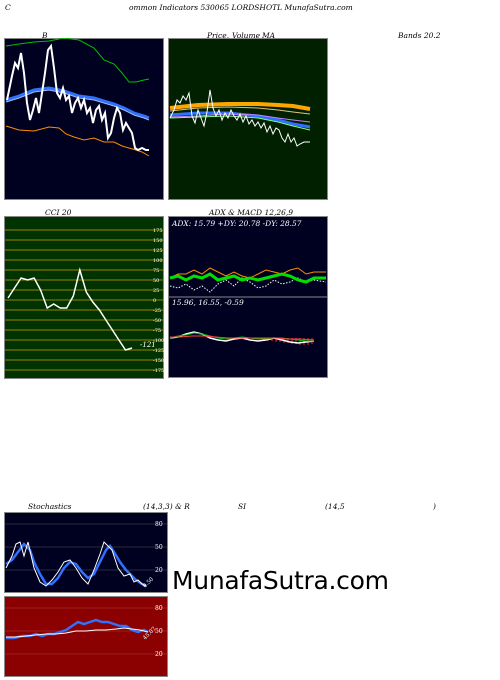 Image resolution: width=500 pixels, height=680 pixels. I want to click on price-title: Price,, so click(218, 35).